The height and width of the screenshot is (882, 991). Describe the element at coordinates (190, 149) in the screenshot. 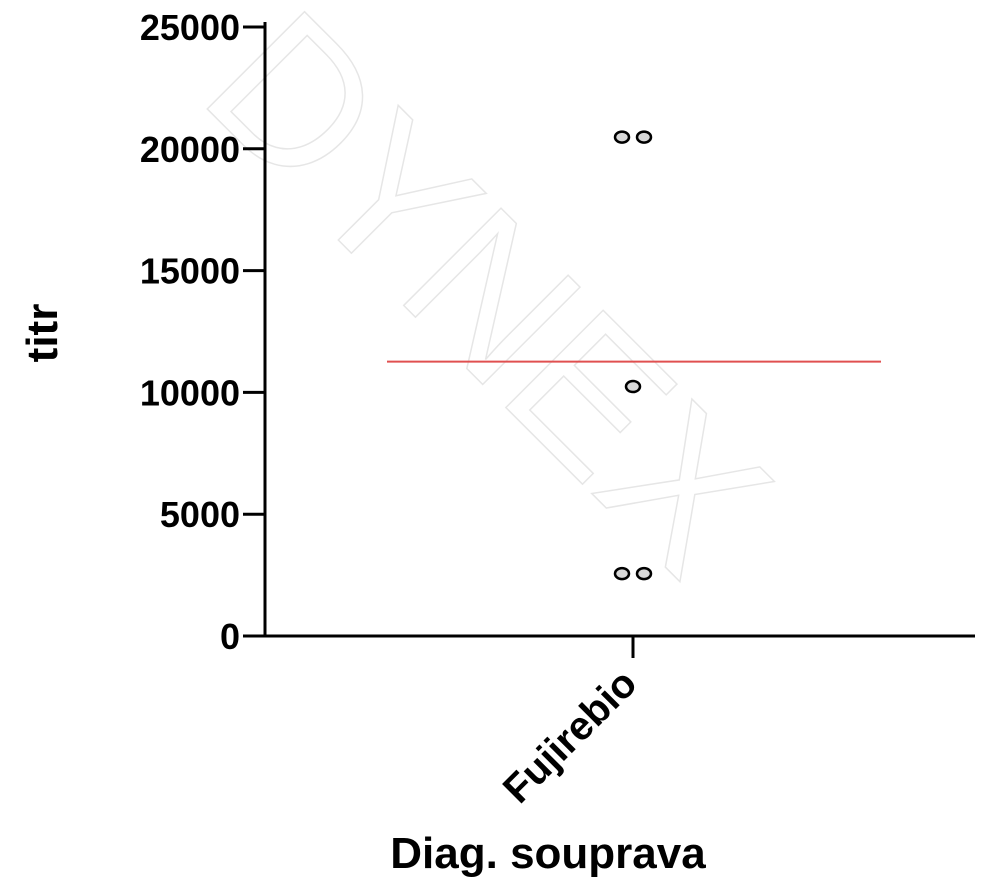

I see `y-tick-label: 20000` at that location.